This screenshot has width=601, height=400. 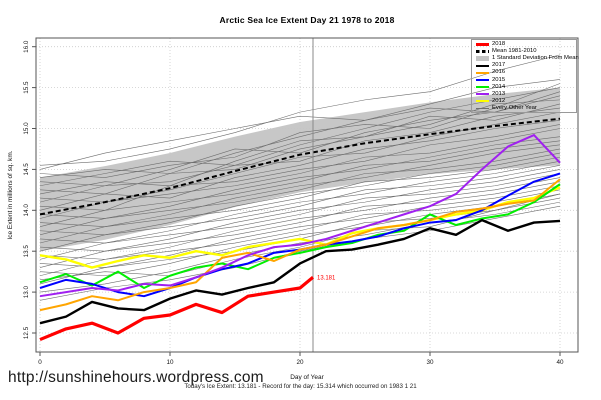 I want to click on legend-label: Mean 1981-2010, so click(x=514, y=51).